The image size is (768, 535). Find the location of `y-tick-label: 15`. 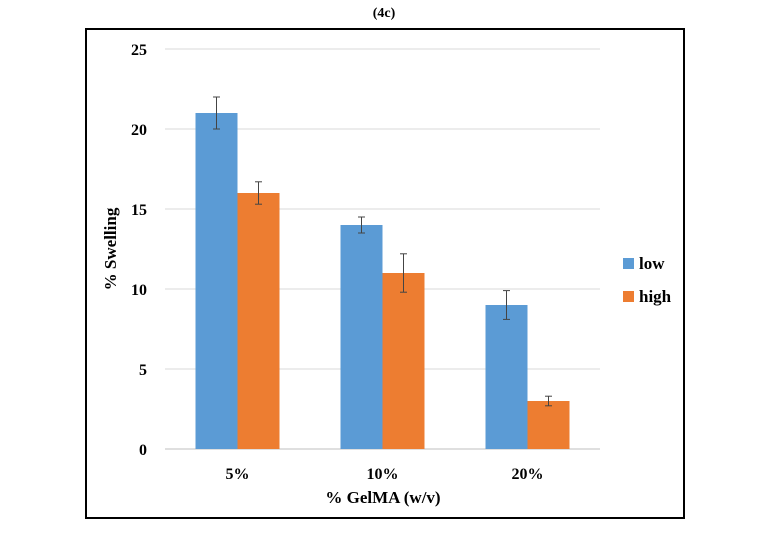

y-tick-label: 15 is located at coordinates (139, 210).